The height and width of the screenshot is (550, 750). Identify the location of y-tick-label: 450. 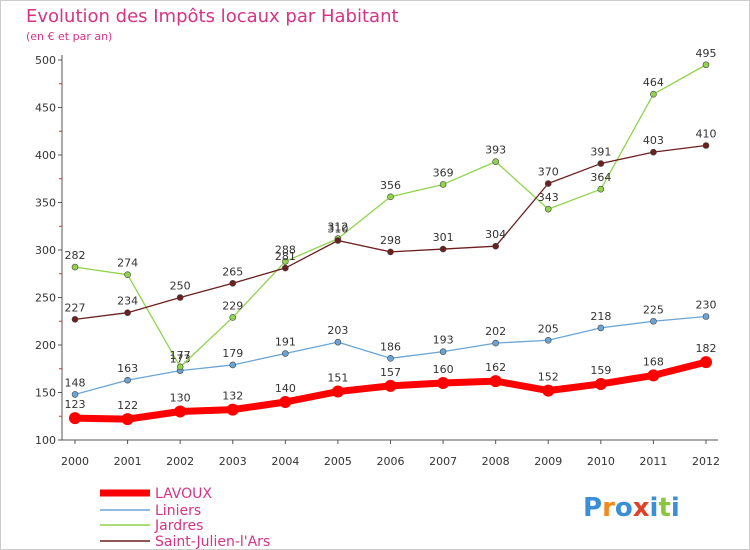
(45, 108).